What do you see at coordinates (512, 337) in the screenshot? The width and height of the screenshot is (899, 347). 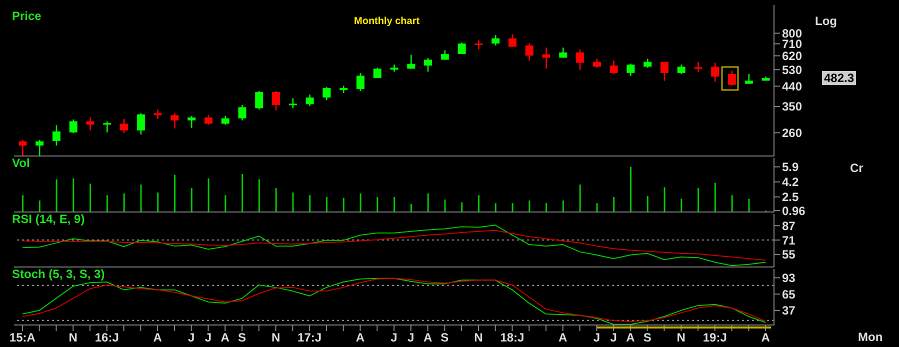 I see `x-tick-label: 18:J` at bounding box center [512, 337].